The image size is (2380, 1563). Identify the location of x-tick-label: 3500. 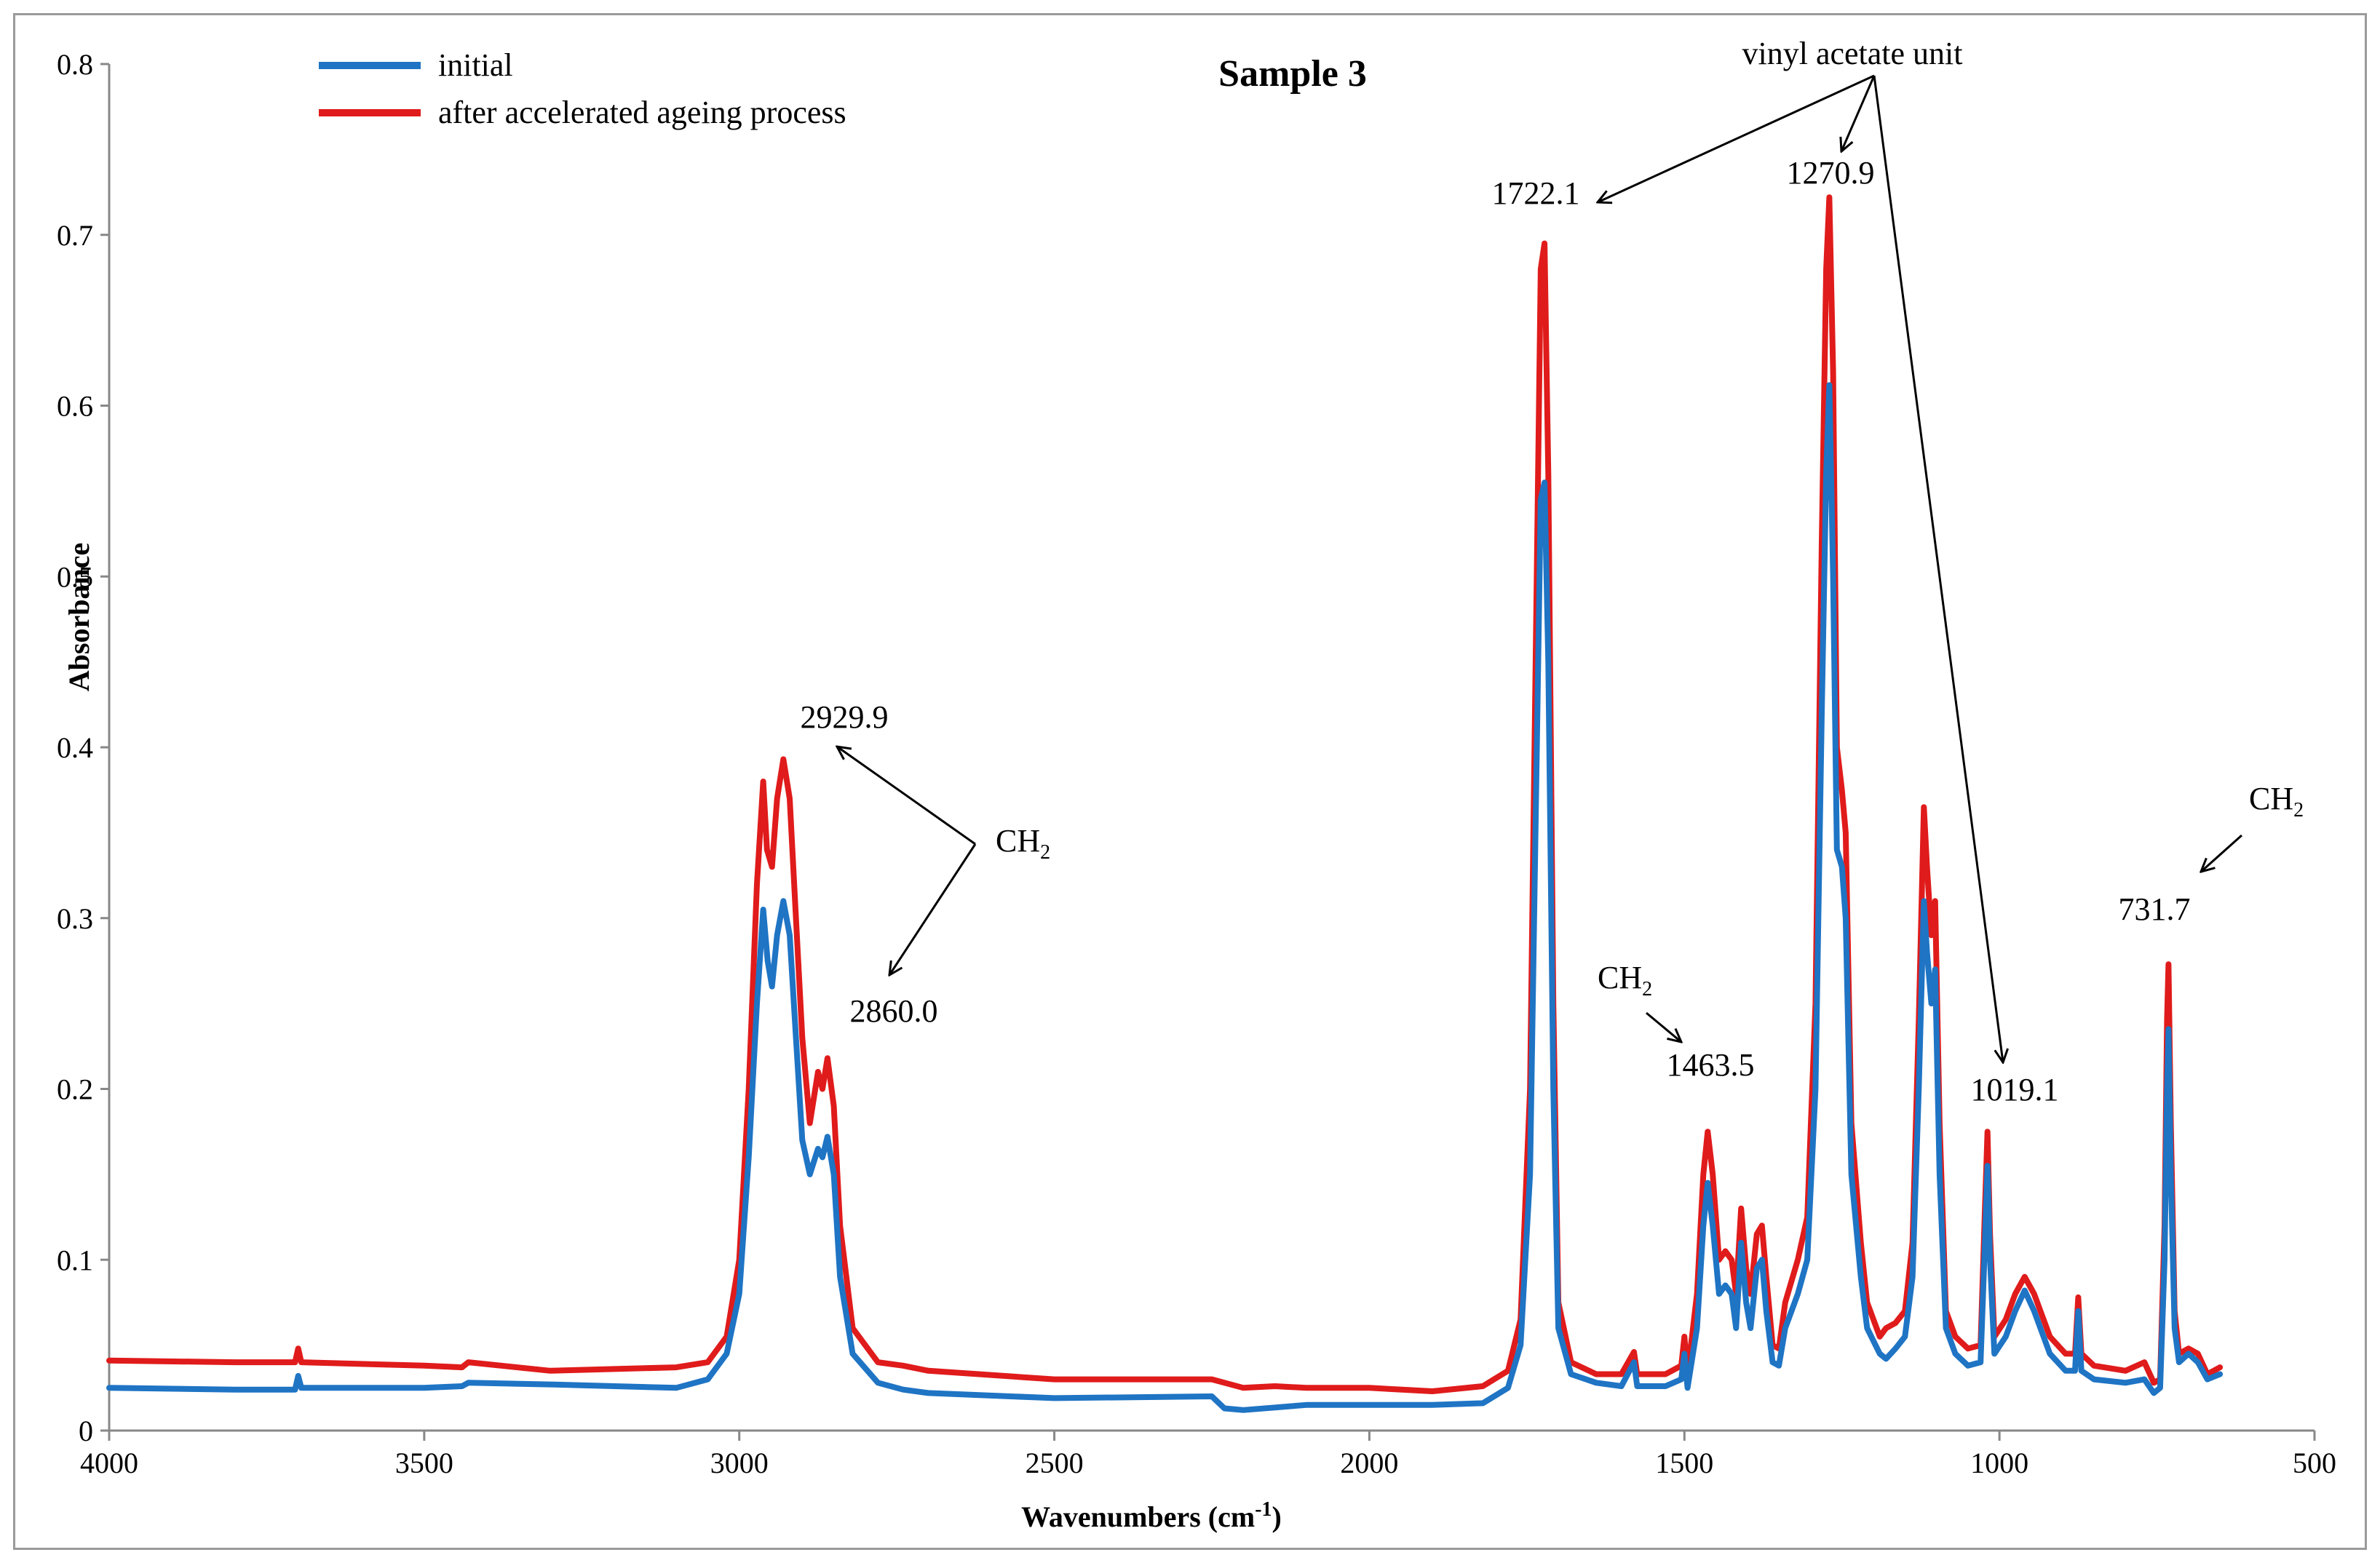
(424, 1463).